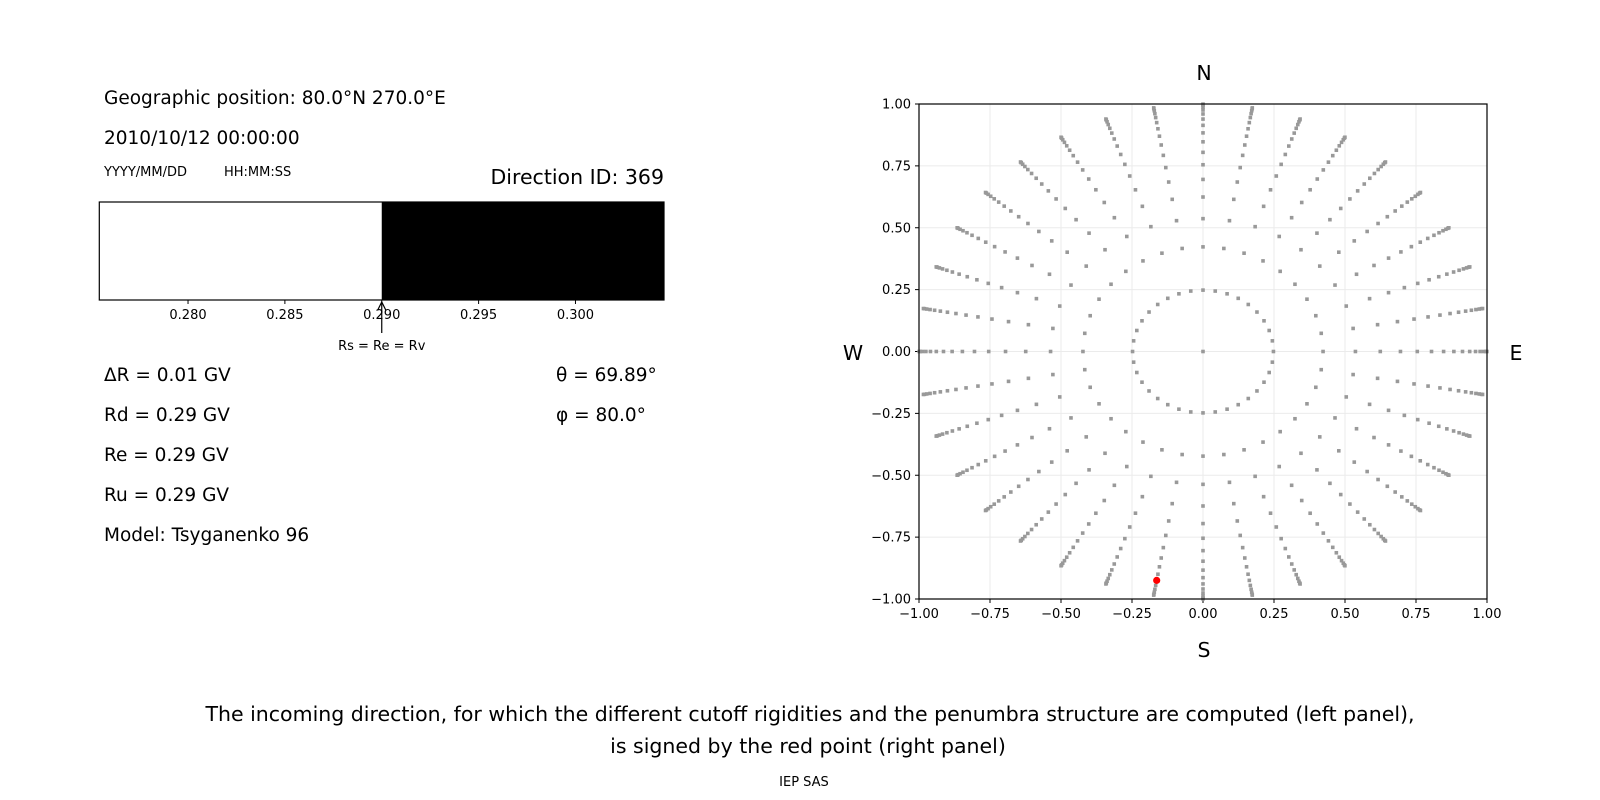  What do you see at coordinates (577, 177) in the screenshot?
I see `direction-id: Direction ID: 369` at bounding box center [577, 177].